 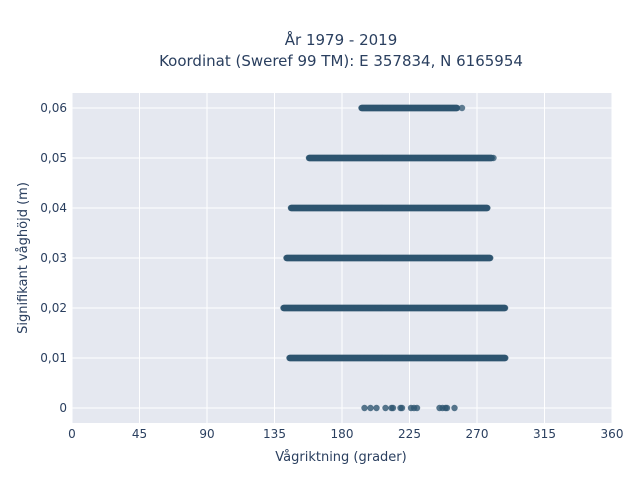 I want to click on x-tick-label: 135, so click(x=274, y=434).